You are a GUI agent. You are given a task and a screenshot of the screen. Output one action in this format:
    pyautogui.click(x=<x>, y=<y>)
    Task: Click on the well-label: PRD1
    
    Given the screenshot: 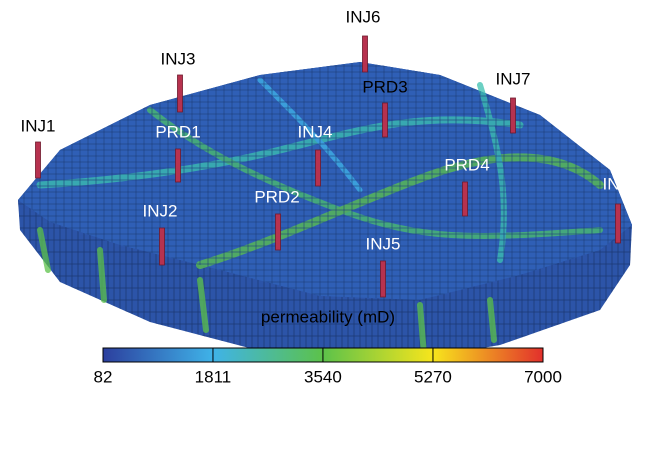 What is the action you would take?
    pyautogui.click(x=177, y=131)
    